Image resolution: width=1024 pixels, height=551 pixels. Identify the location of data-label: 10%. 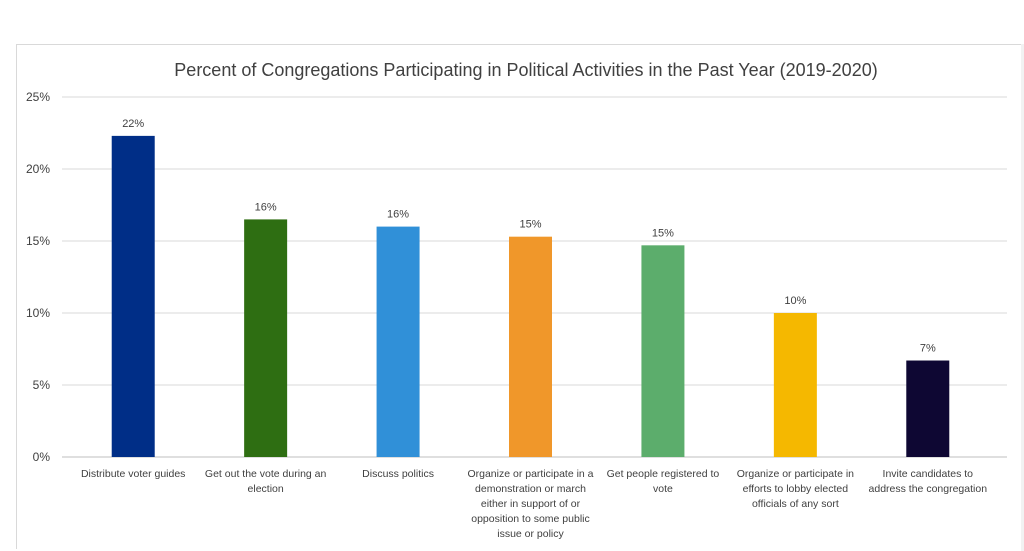
(795, 301).